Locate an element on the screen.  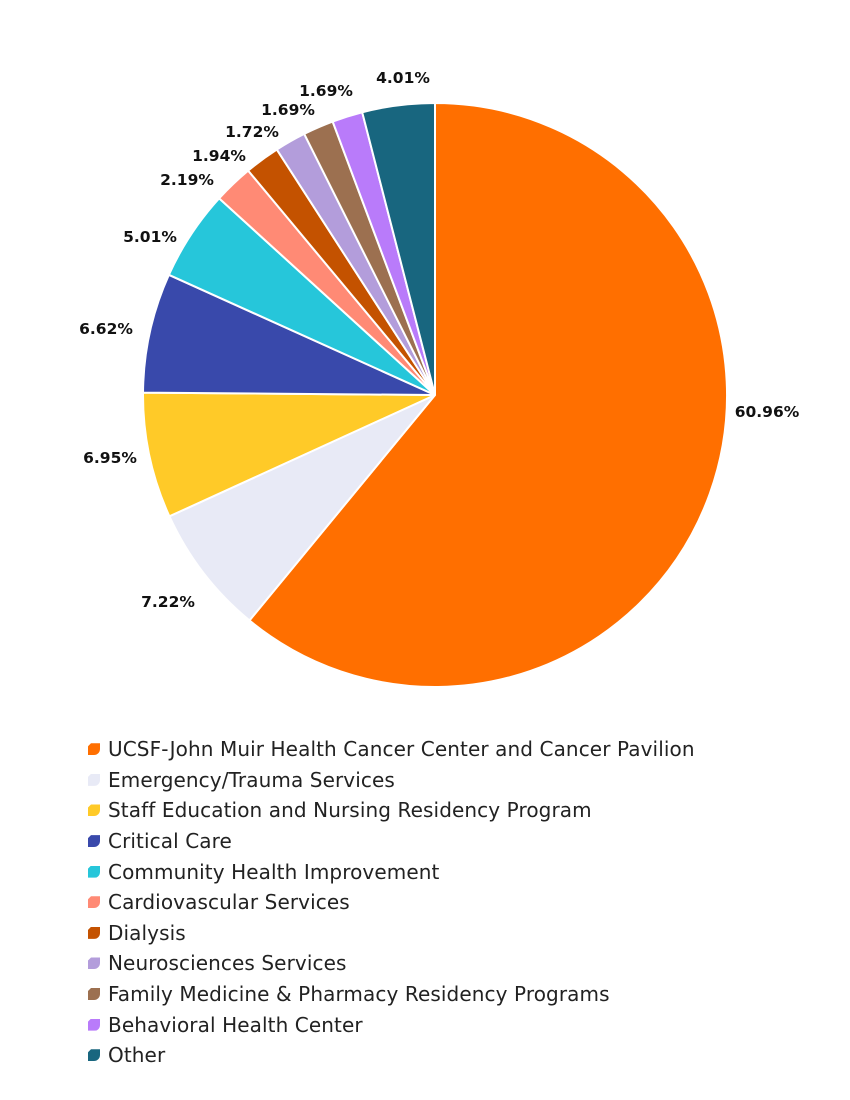
legend-item: Other is located at coordinates (391, 1055).